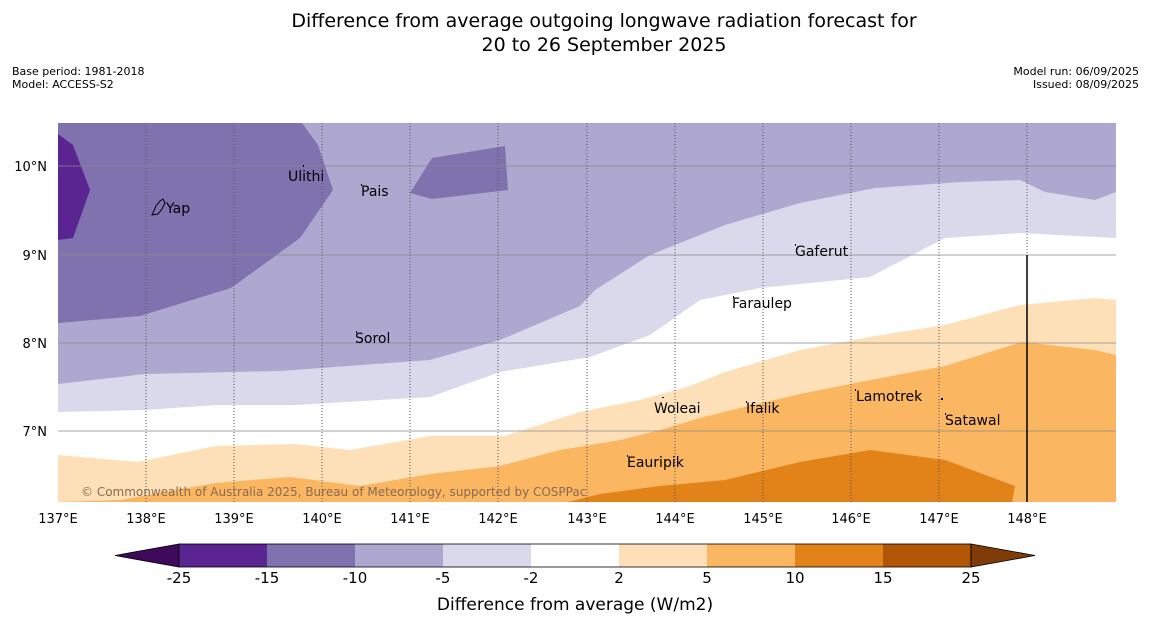 This screenshot has height=644, width=1150. I want to click on legend-tick-5: 5, so click(707, 578).